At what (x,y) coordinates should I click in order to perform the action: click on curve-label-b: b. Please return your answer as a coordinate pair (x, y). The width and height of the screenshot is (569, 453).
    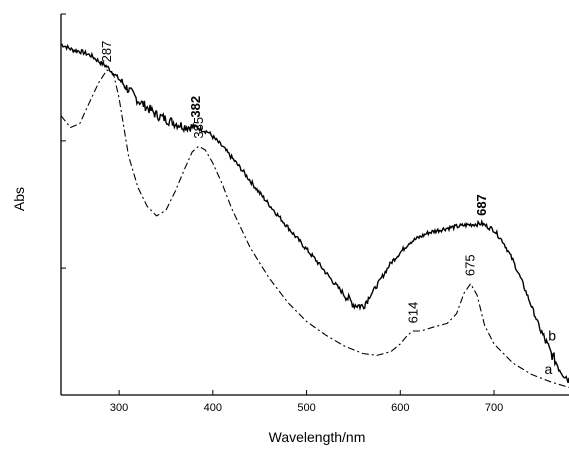
    Looking at the image, I should click on (552, 336).